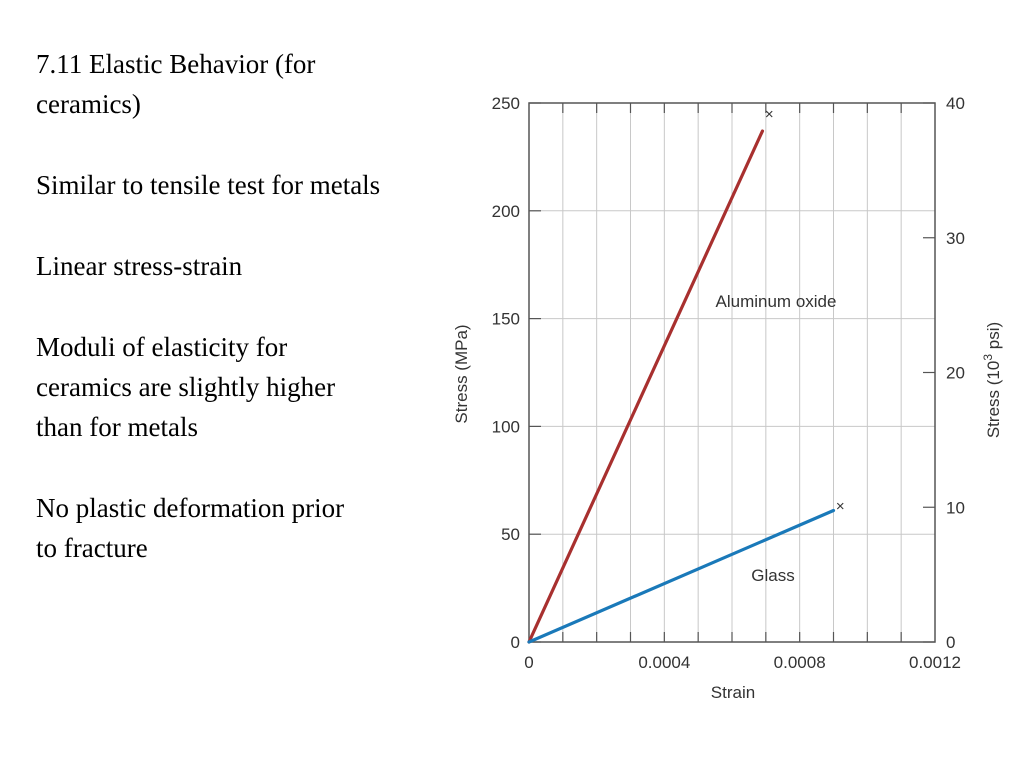  Describe the element at coordinates (139, 266) in the screenshot. I see `point-linear-stress-strain: Linear stress-strain` at that location.